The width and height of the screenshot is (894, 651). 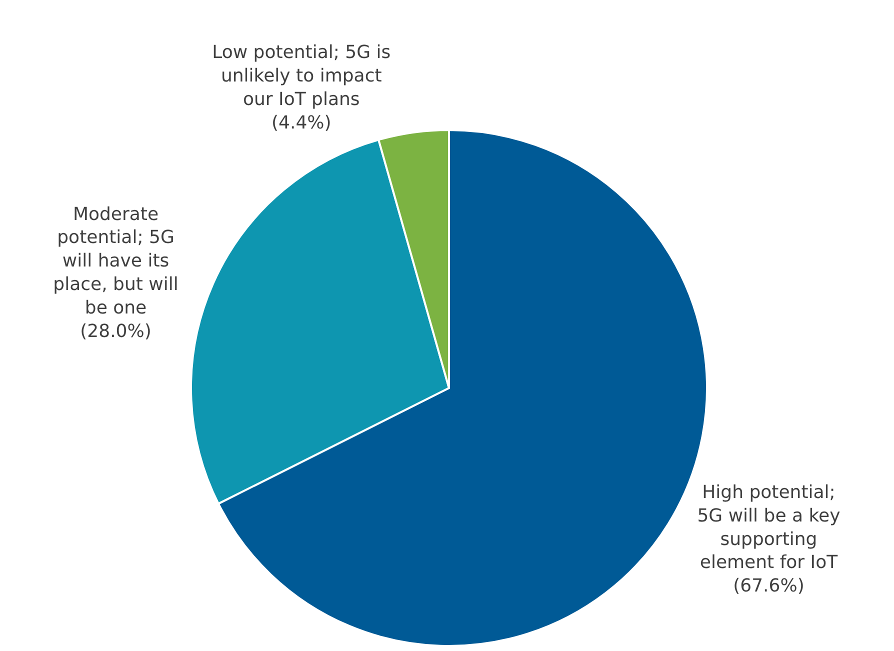 I want to click on data-label: (4.4%), so click(x=301, y=123).